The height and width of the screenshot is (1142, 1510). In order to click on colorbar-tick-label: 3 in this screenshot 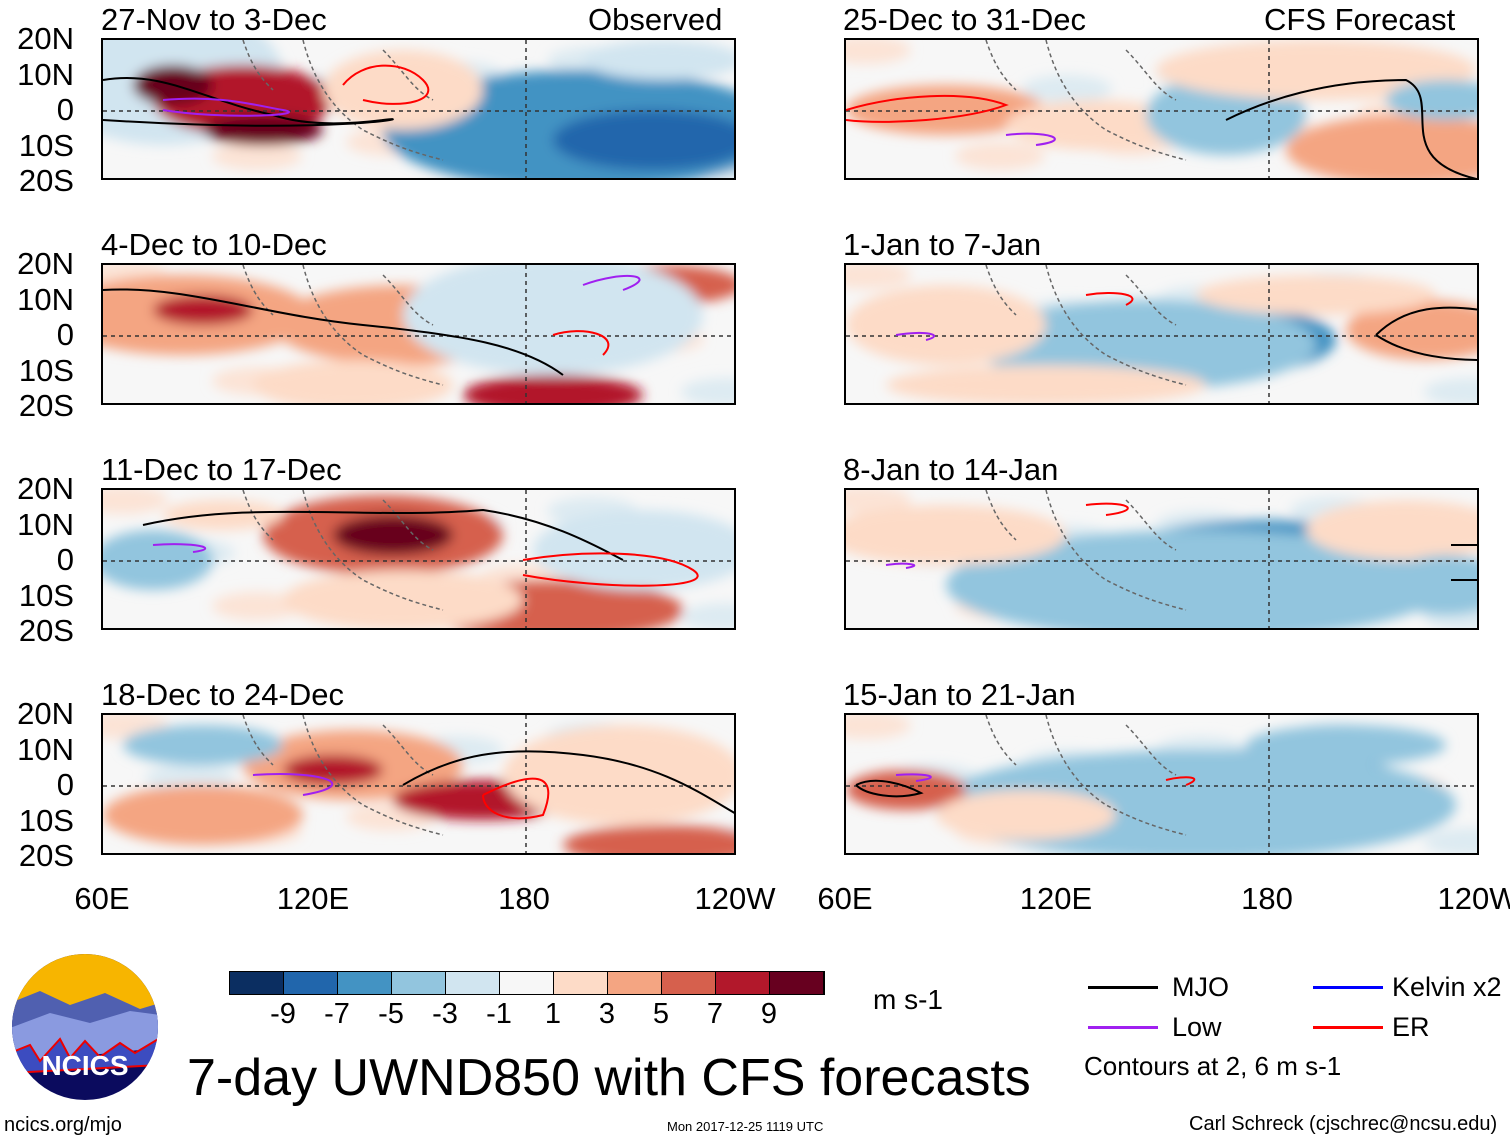, I will do `click(607, 1014)`.